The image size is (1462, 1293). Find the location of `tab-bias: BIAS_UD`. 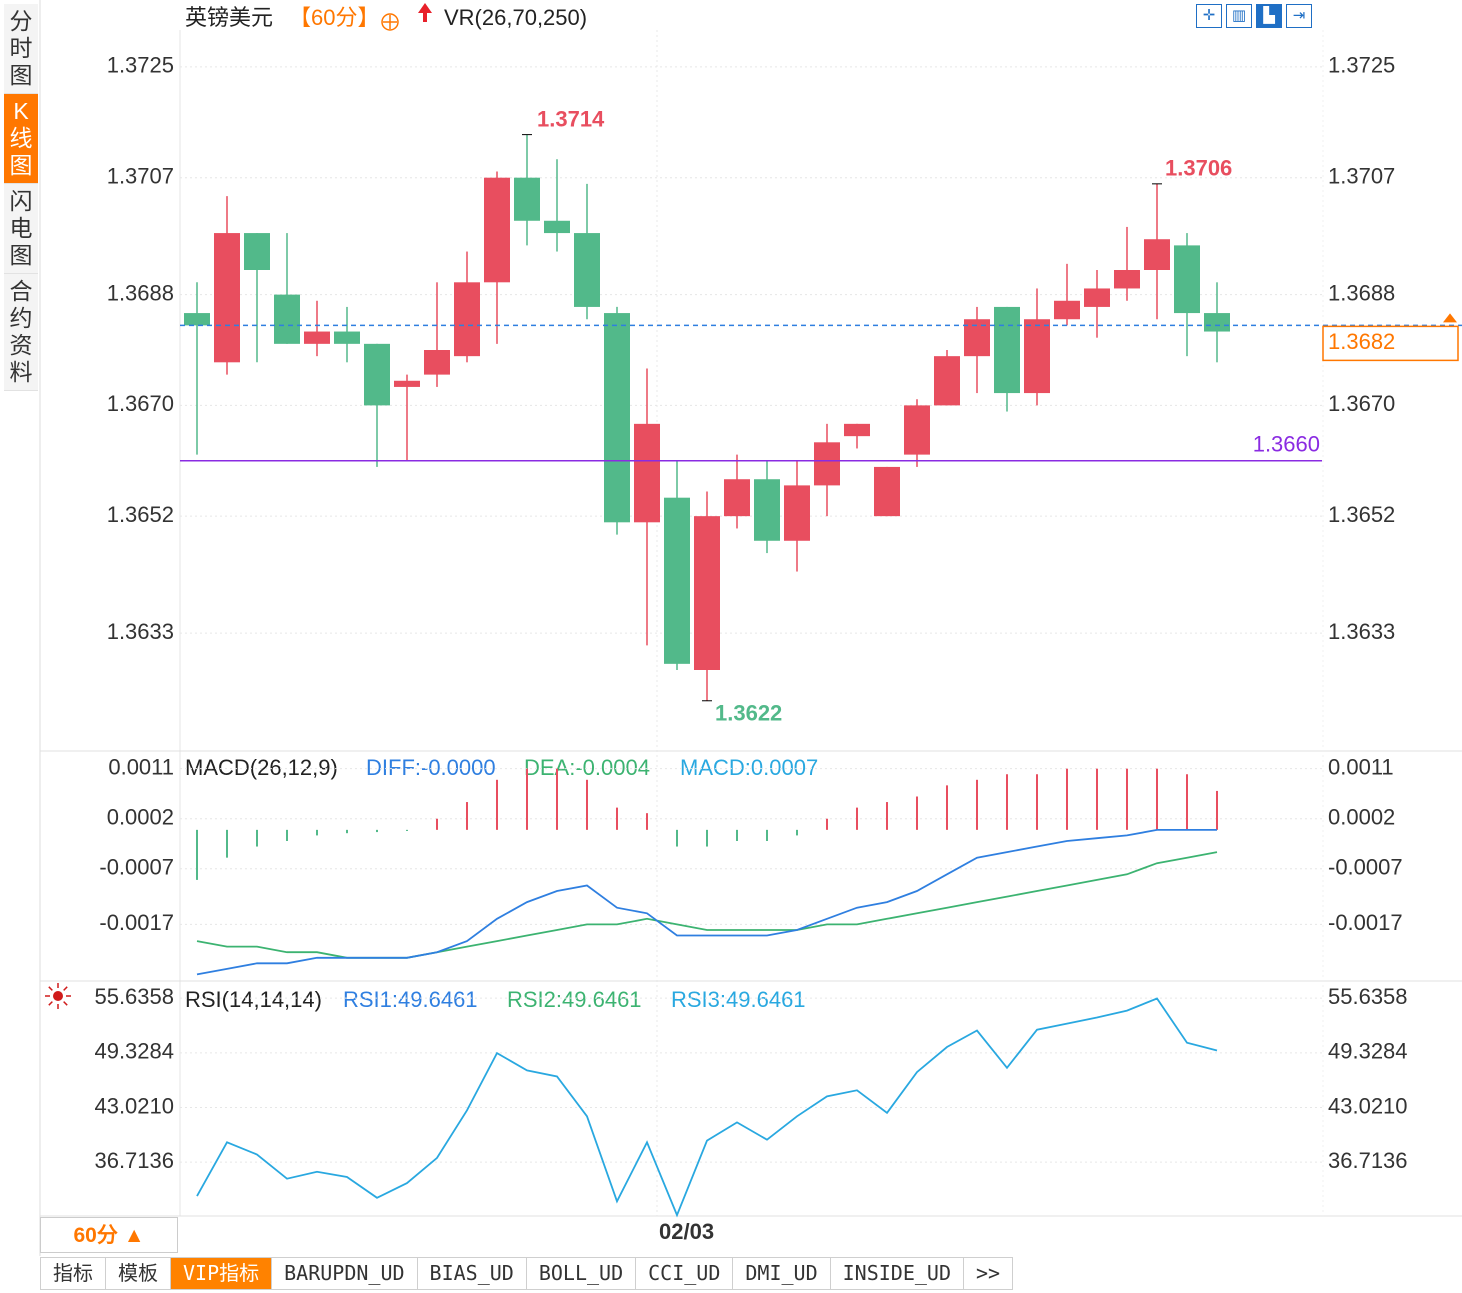

tab-bias: BIAS_UD is located at coordinates (472, 1273).